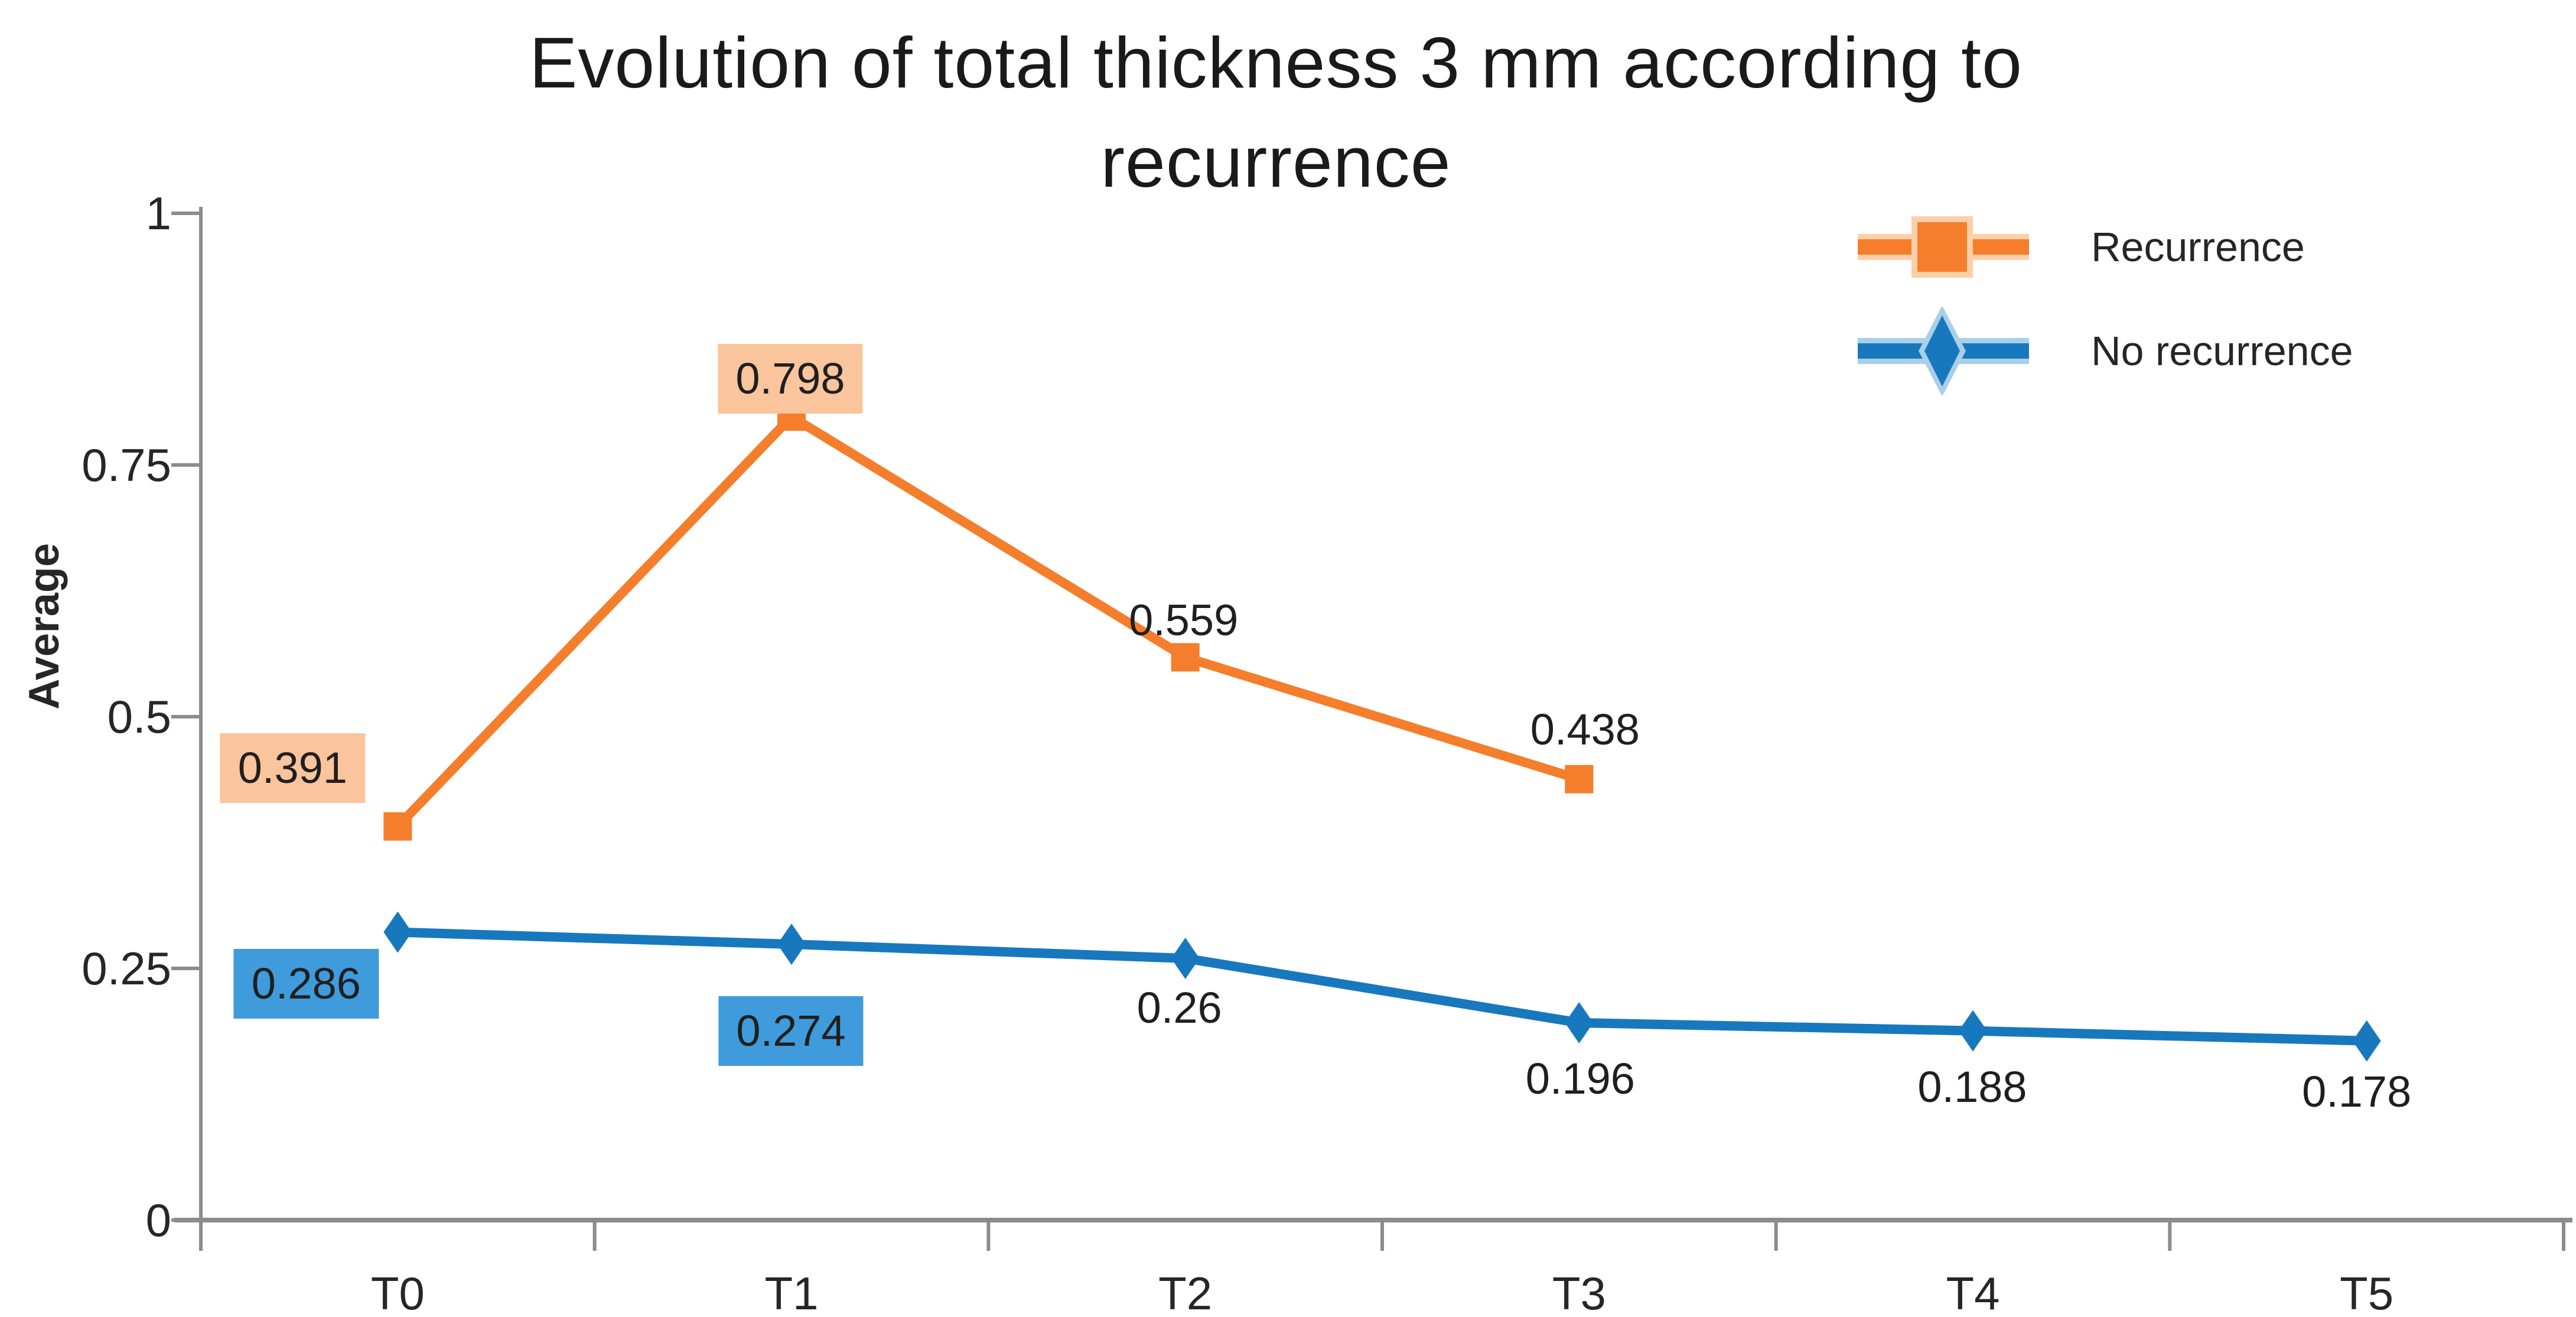 The width and height of the screenshot is (2576, 1317). Describe the element at coordinates (306, 984) in the screenshot. I see `data-label: 0.286` at that location.